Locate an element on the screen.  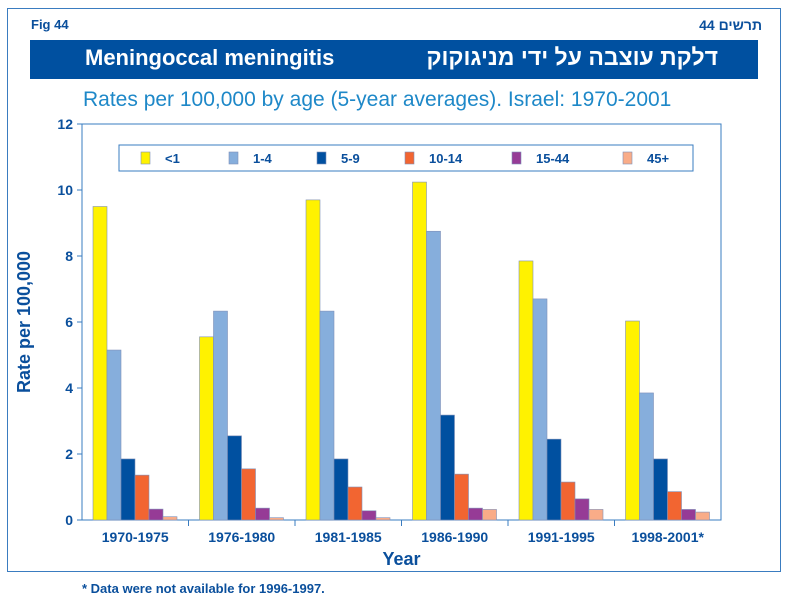
y-tick-label: 4 is located at coordinates (69, 388).